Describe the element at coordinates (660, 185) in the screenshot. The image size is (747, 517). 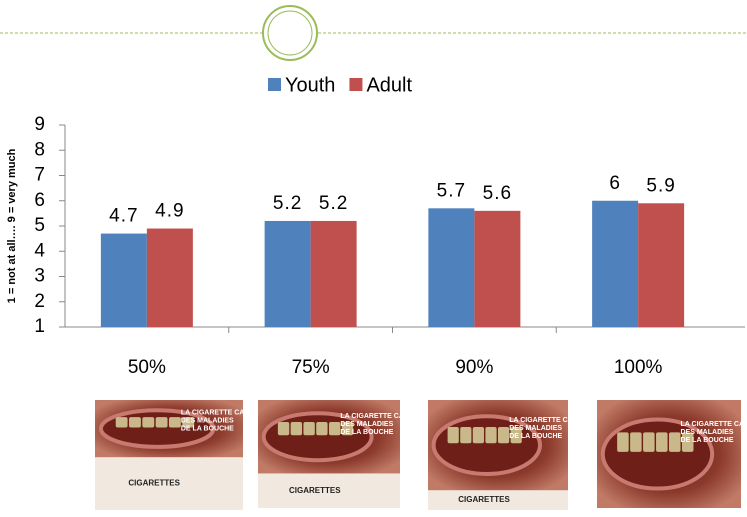
I see `value-label: 5.9` at that location.